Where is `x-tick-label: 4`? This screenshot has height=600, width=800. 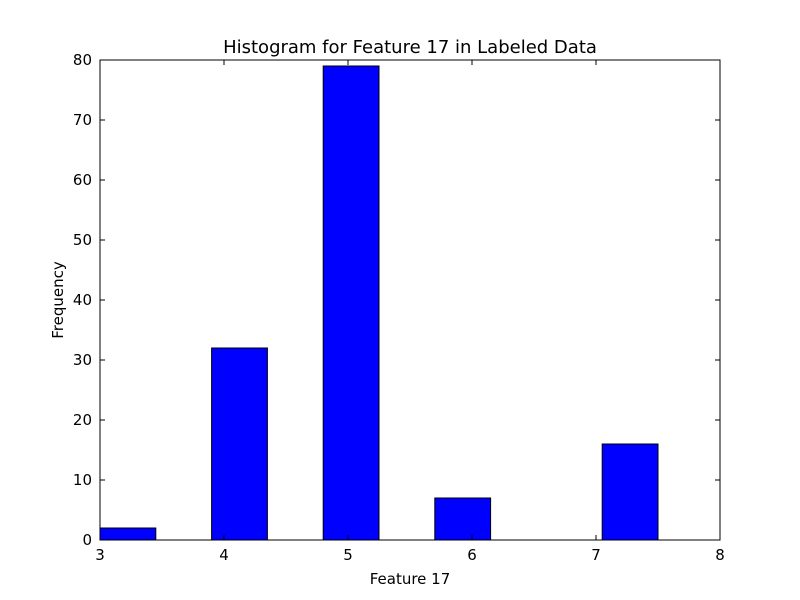
x-tick-label: 4 is located at coordinates (224, 555).